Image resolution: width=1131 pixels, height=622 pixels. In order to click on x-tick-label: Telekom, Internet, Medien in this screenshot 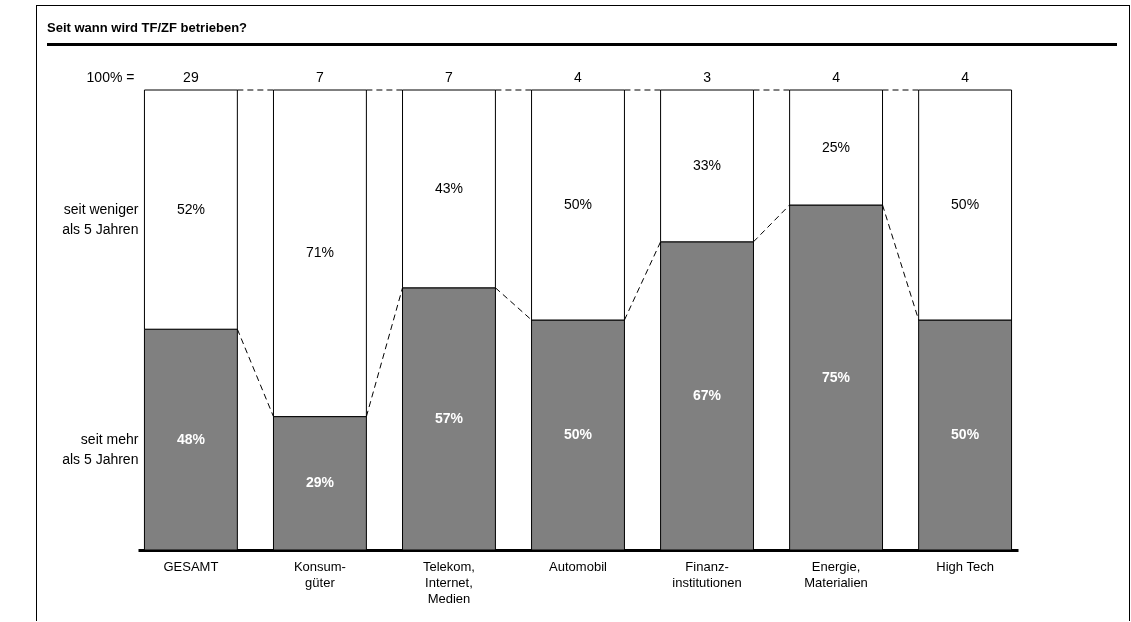, I will do `click(448, 582)`.